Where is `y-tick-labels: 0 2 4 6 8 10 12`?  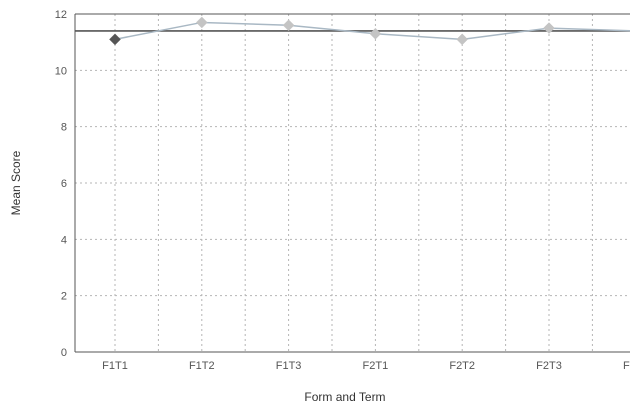 y-tick-labels: 0 2 4 6 8 10 12 is located at coordinates (61, 184).